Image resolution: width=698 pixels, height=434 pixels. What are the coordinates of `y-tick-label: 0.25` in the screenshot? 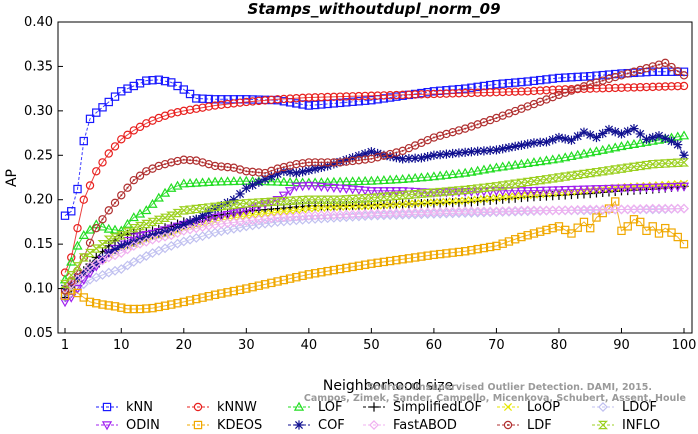 It's located at (38, 155).